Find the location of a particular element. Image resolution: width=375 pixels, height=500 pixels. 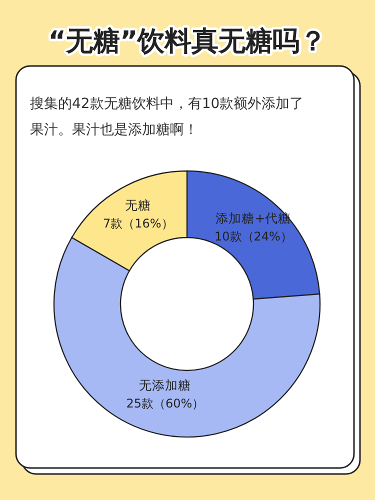

chart-title: “无糖”饮料真无糖吗？ is located at coordinates (187, 41).